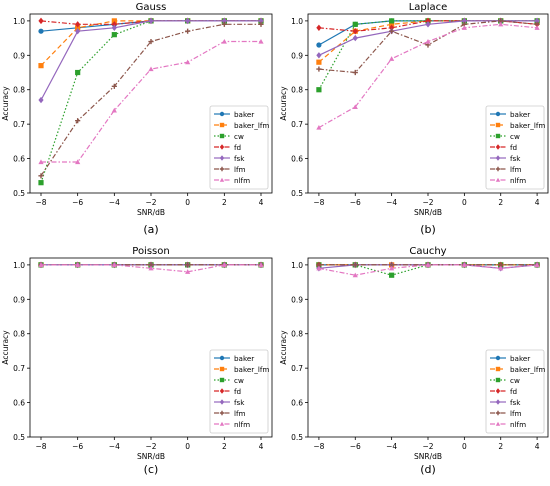  Describe the element at coordinates (498, 114) in the screenshot. I see `legend-marker-baker` at that location.